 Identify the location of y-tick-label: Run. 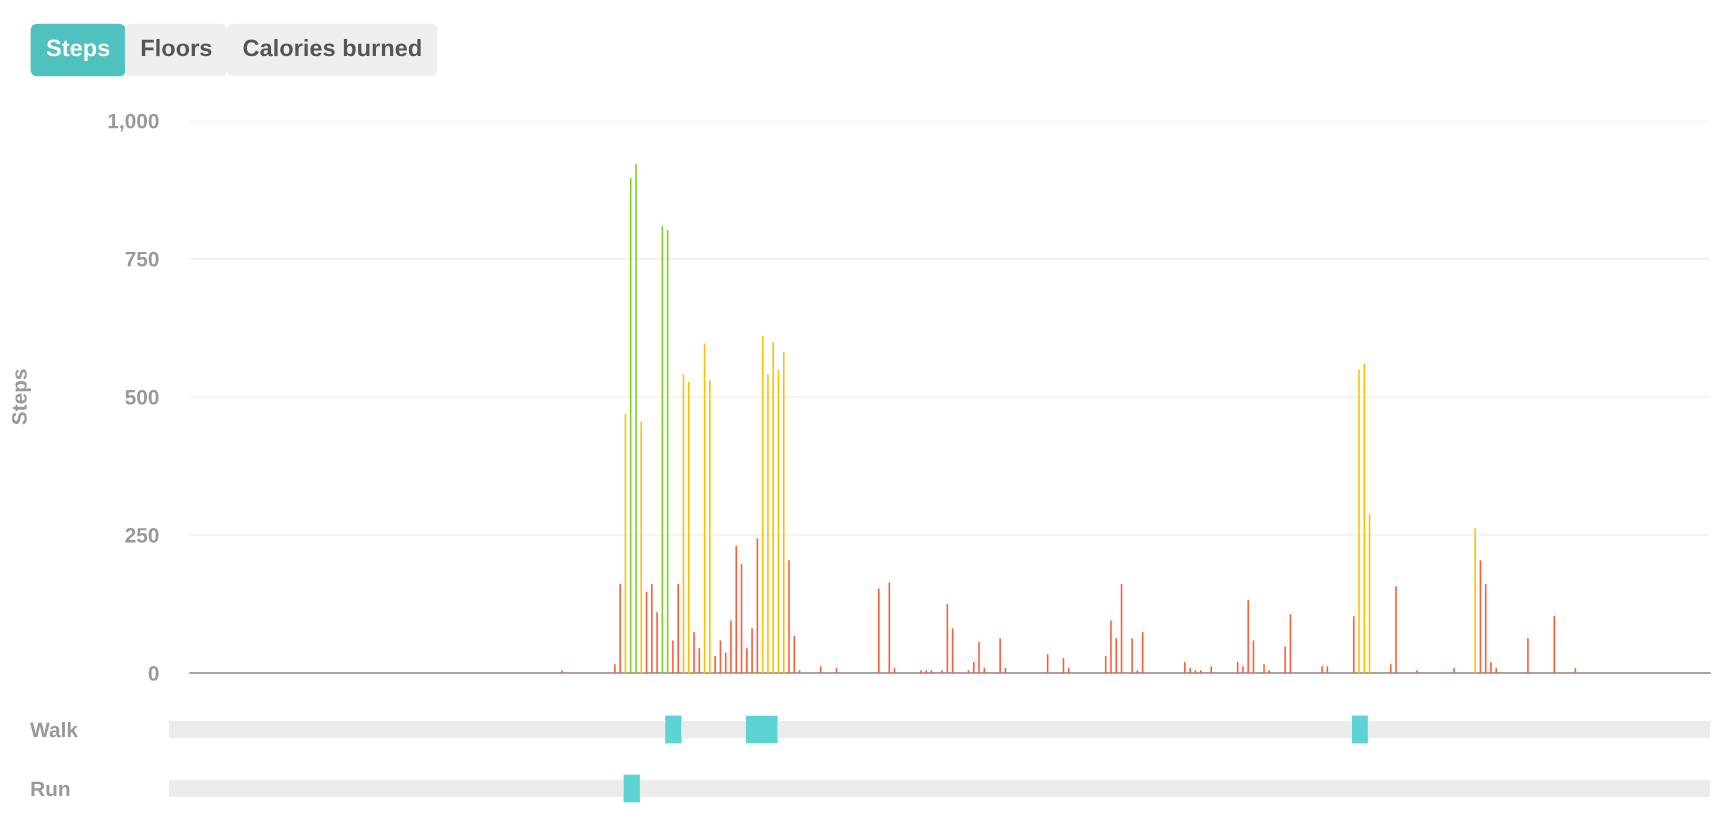
(50, 789).